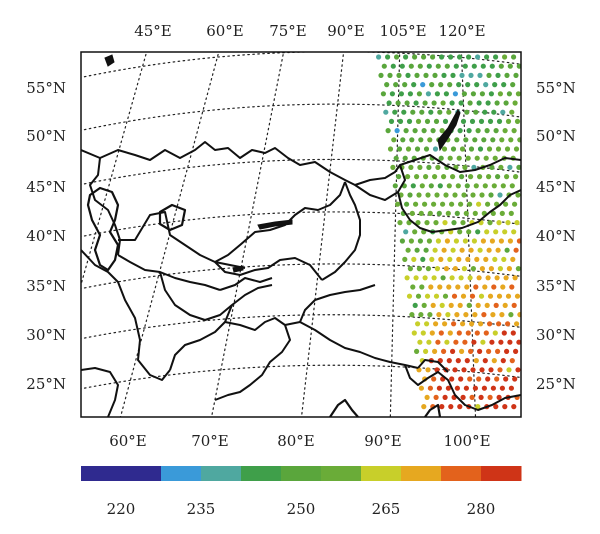  I want to click on colorbar-tick-label: 250, so click(301, 509).